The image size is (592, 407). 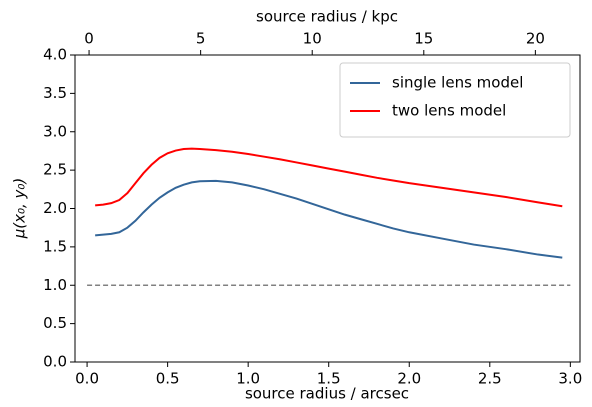 I want to click on x2-tick-label: 0, so click(x=89, y=39).